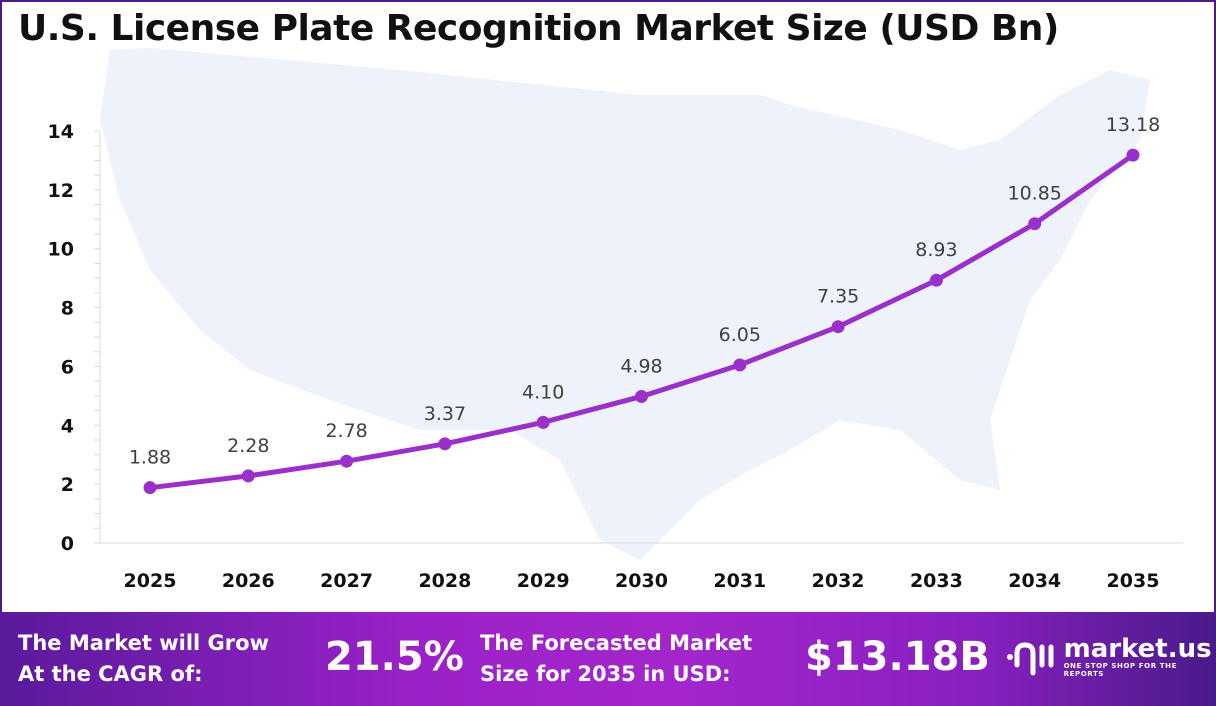 The height and width of the screenshot is (706, 1216). What do you see at coordinates (605, 674) in the screenshot?
I see `forecast-label-line2: Size for 2035 in USD:` at bounding box center [605, 674].